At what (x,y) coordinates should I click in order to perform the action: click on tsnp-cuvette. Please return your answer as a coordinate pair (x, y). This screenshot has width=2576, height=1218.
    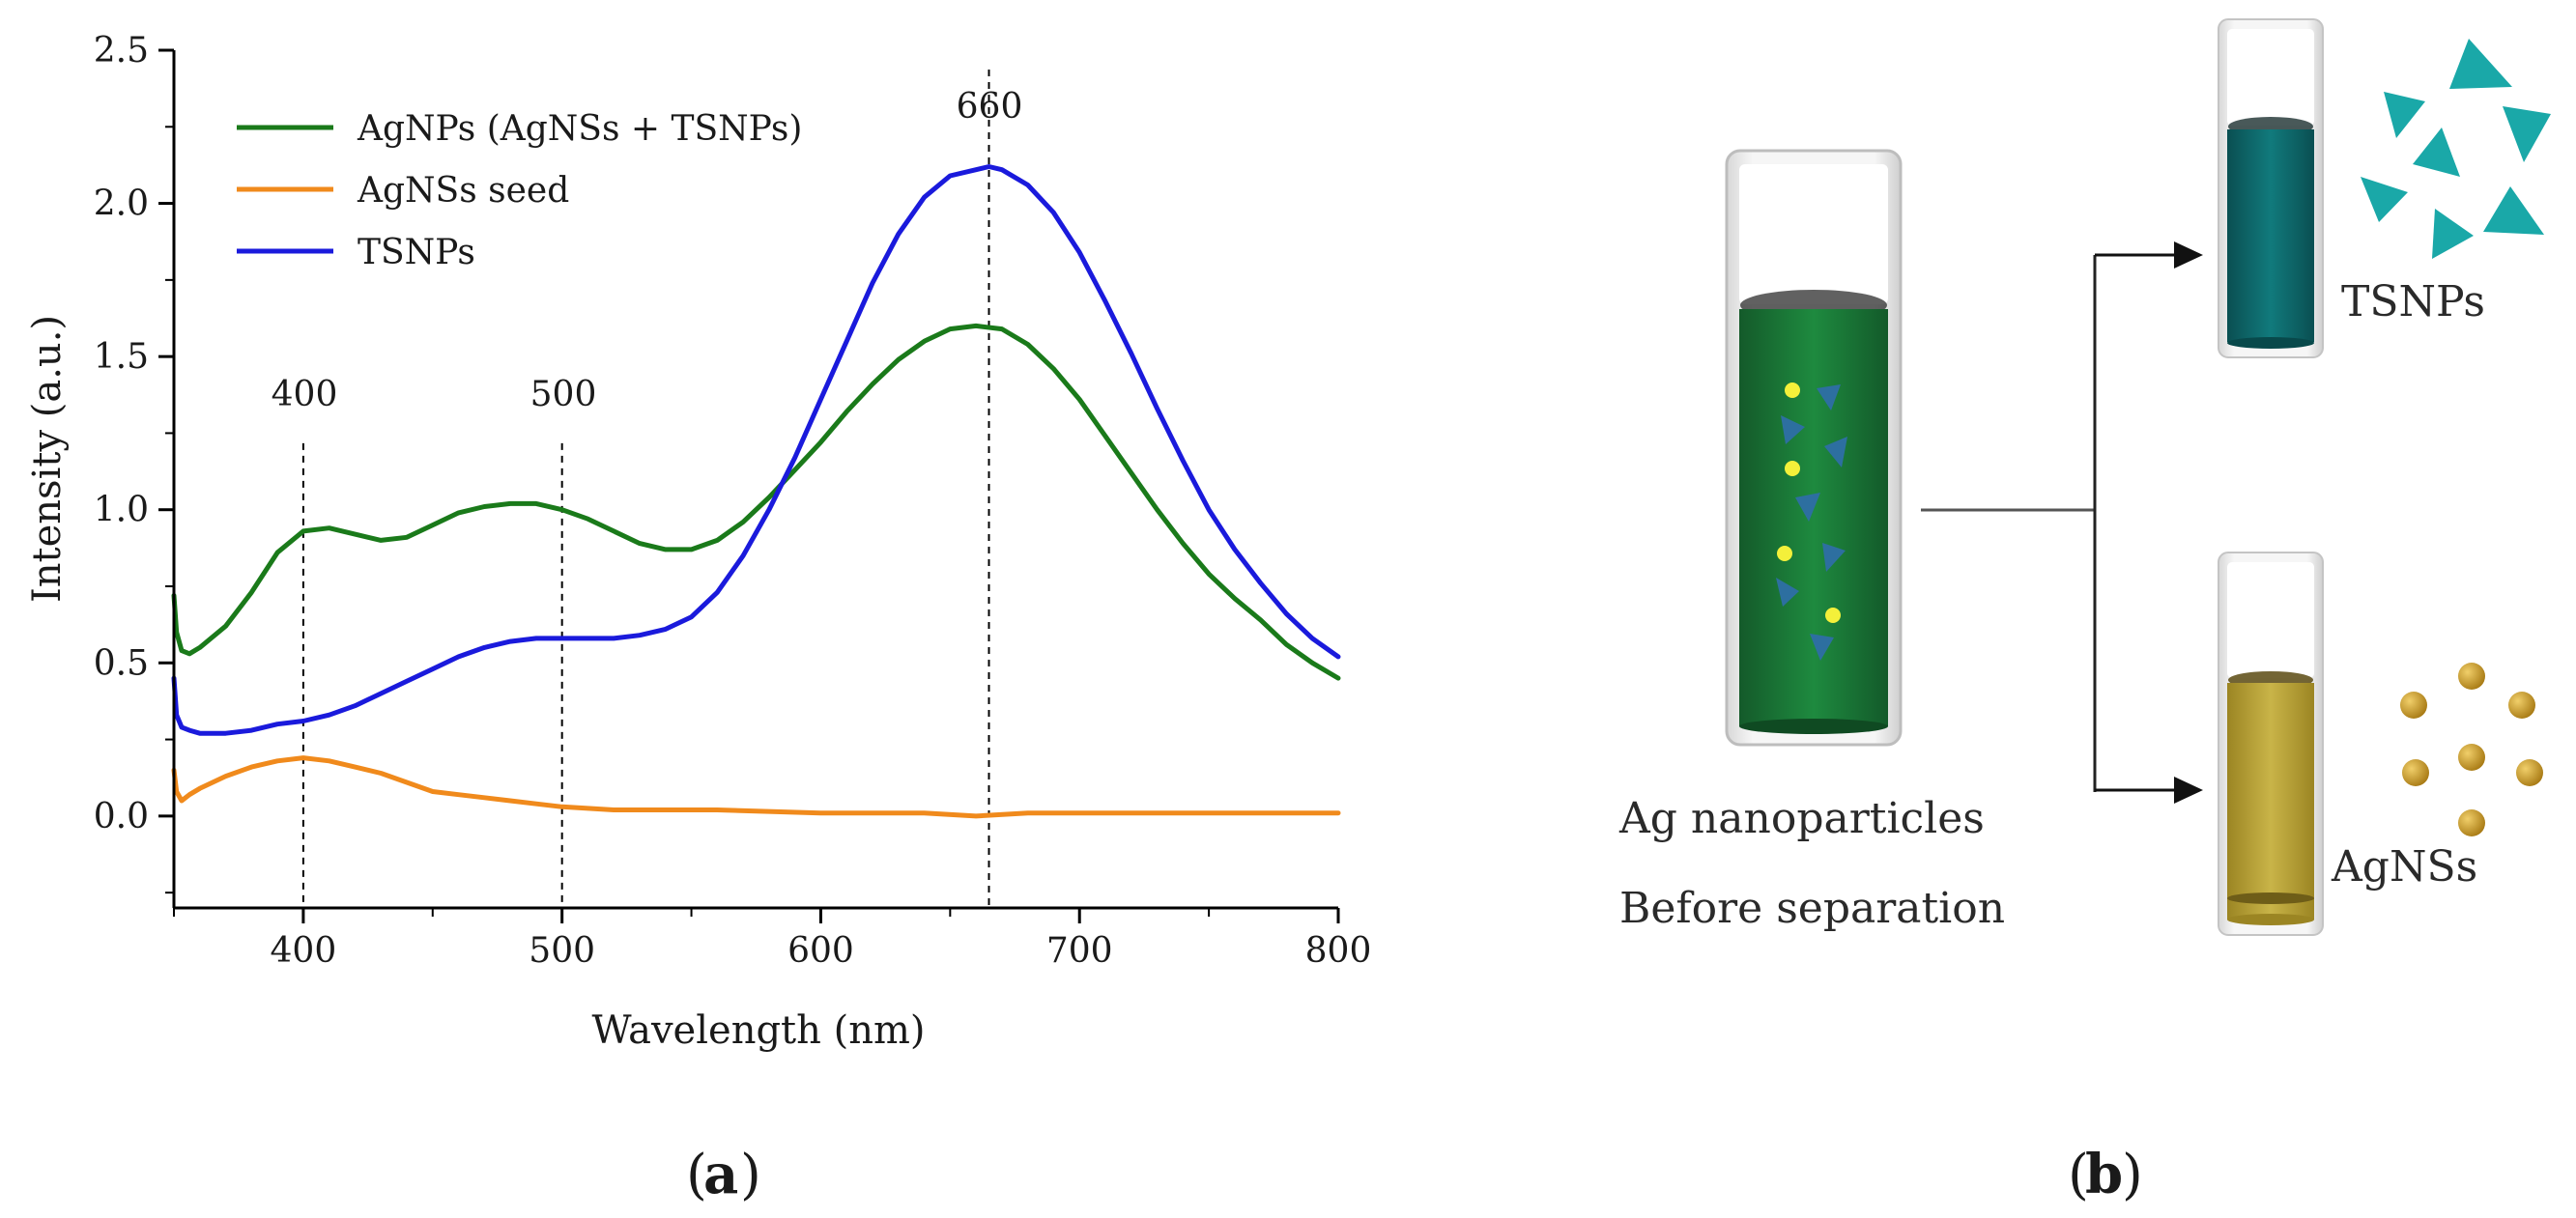
    Looking at the image, I should click on (2271, 188).